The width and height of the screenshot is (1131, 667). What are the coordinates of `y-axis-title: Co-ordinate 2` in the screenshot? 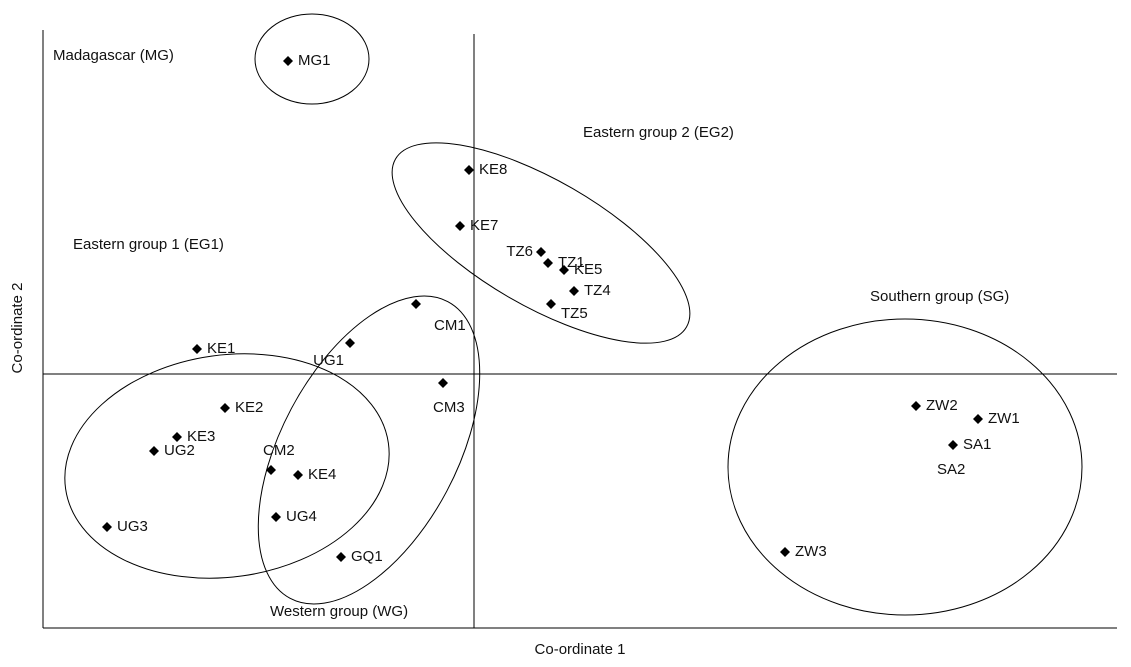 It's located at (17, 328).